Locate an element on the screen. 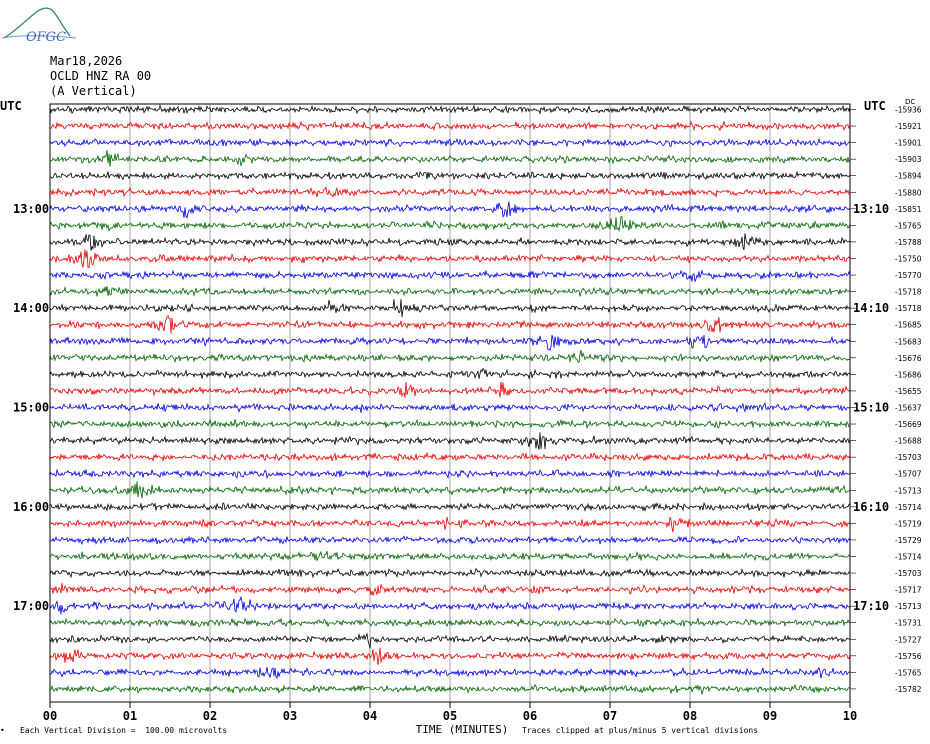  dc-units-label: DC is located at coordinates (910, 102).